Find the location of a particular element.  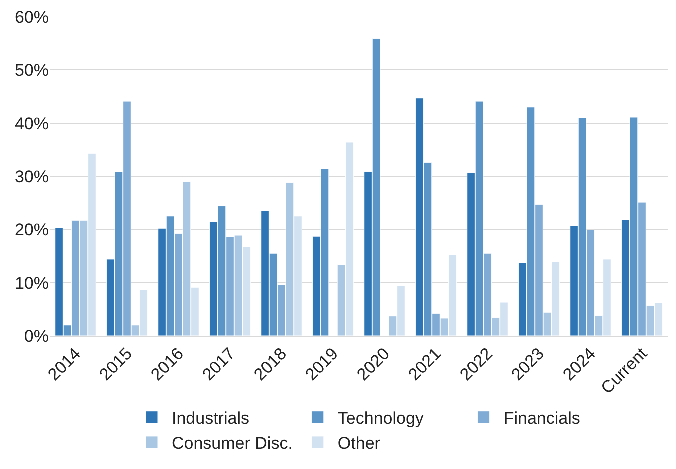

y-tick-label: 0% is located at coordinates (36, 336).